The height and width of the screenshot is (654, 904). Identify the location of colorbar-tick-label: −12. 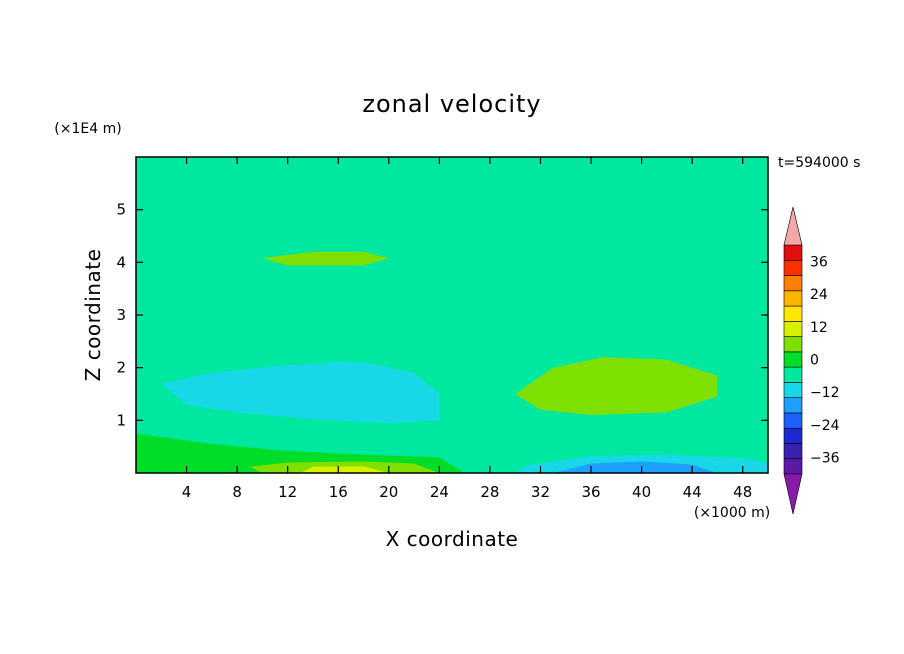
(825, 393).